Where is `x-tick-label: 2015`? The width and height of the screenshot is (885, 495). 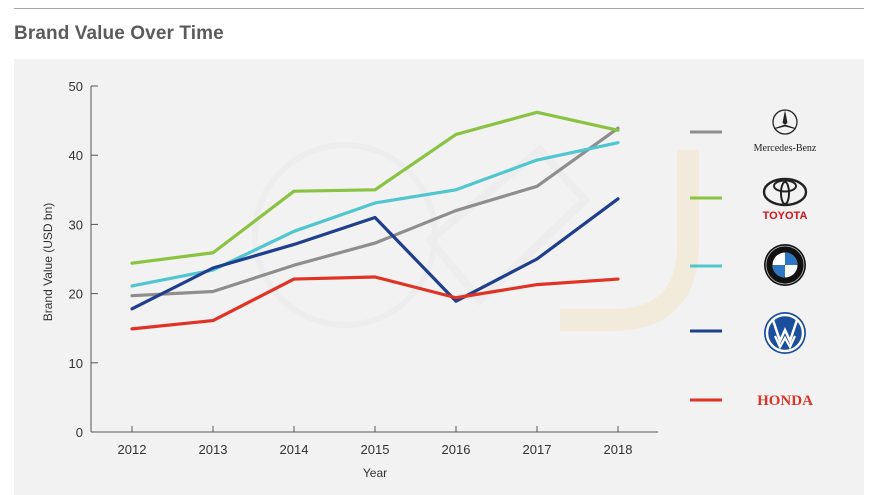 x-tick-label: 2015 is located at coordinates (375, 449).